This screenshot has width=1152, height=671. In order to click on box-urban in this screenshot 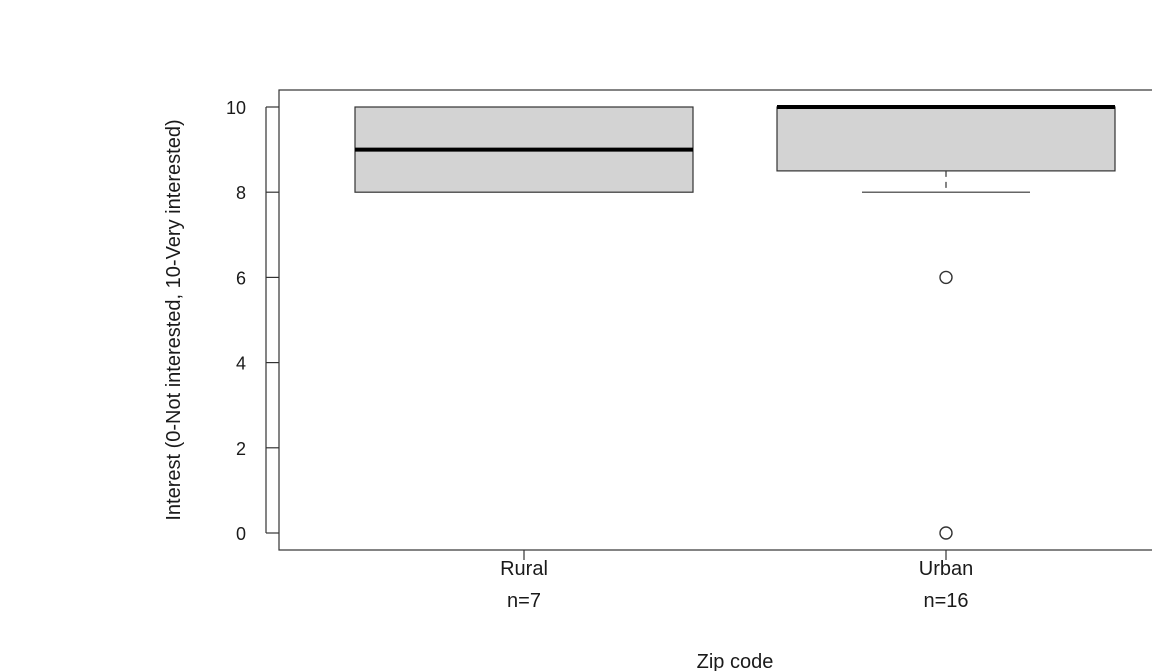, I will do `click(946, 139)`.